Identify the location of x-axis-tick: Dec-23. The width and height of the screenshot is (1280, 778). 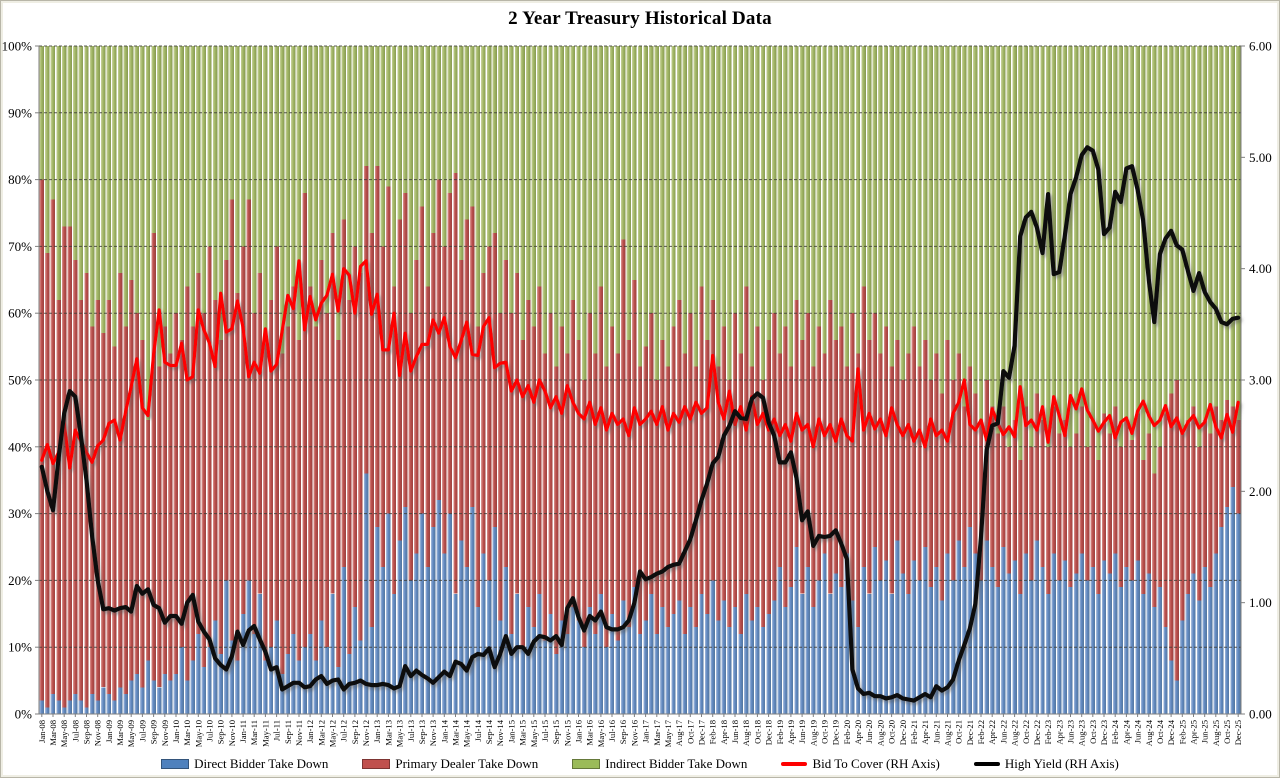
(1104, 732).